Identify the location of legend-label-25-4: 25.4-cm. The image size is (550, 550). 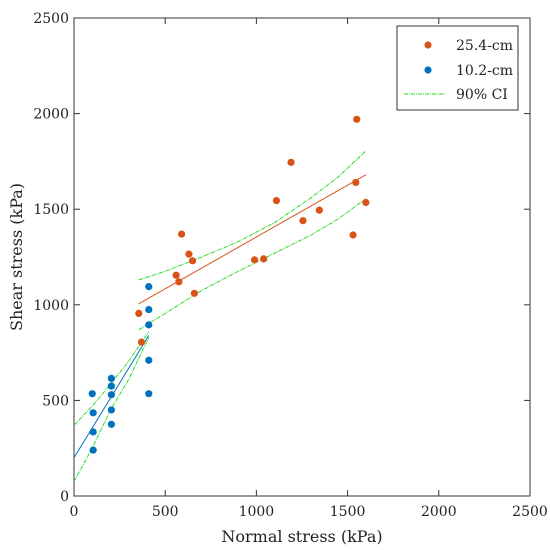
(484, 46).